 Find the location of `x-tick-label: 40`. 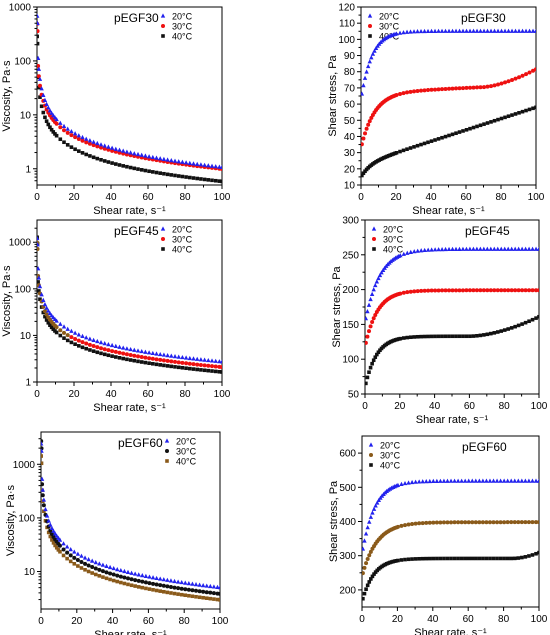

x-tick-label: 40 is located at coordinates (111, 394).